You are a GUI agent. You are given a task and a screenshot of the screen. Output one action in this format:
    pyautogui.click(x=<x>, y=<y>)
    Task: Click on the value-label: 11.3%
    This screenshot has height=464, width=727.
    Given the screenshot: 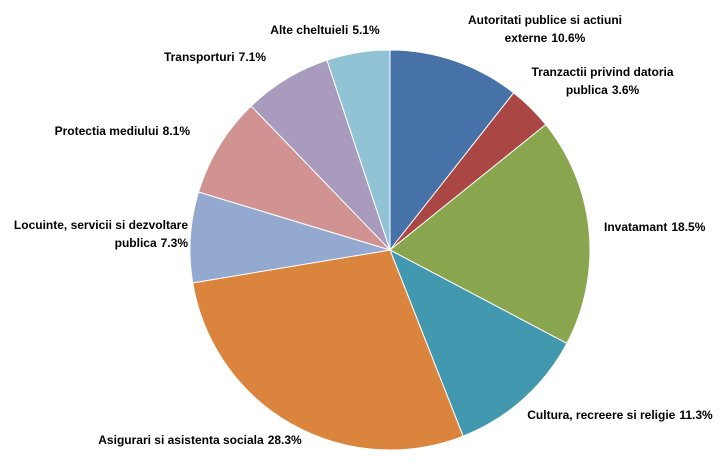 What is the action you would take?
    pyautogui.click(x=696, y=415)
    